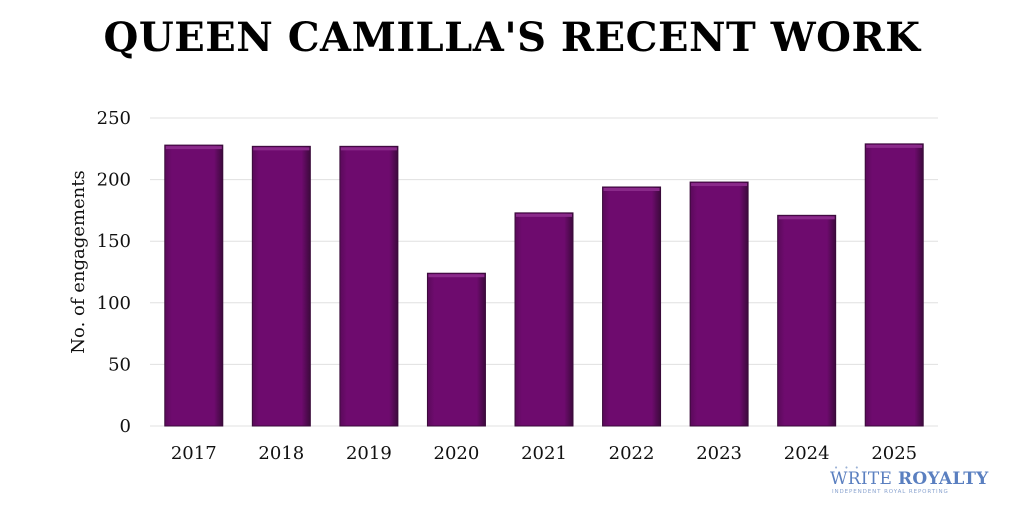  What do you see at coordinates (894, 453) in the screenshot?
I see `x-tick-label: 2025` at bounding box center [894, 453].